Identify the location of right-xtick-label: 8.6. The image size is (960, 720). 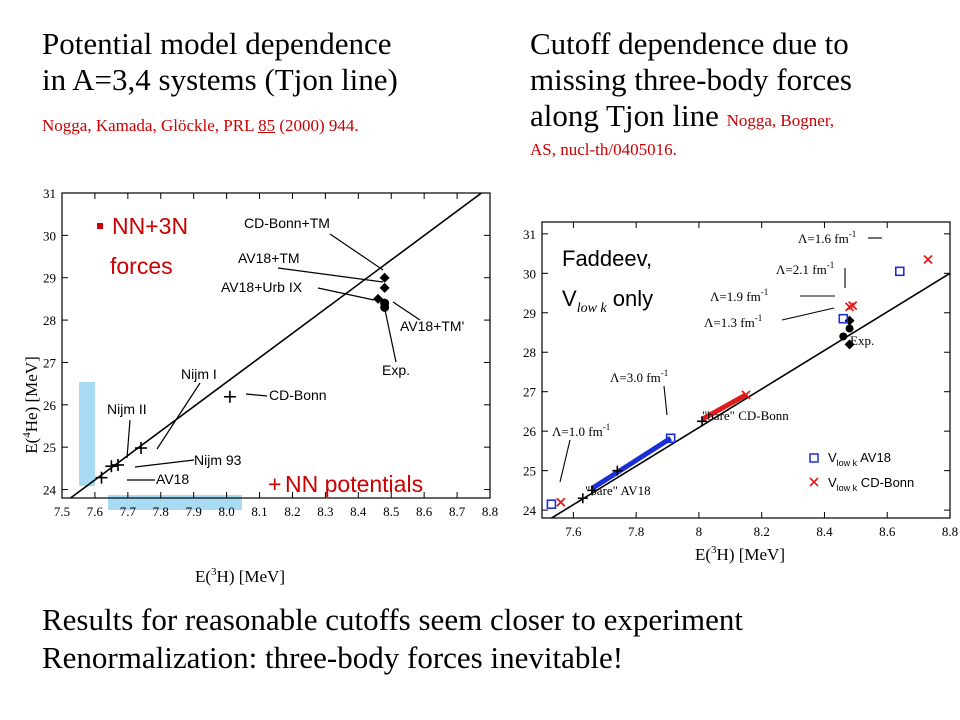
(887, 531).